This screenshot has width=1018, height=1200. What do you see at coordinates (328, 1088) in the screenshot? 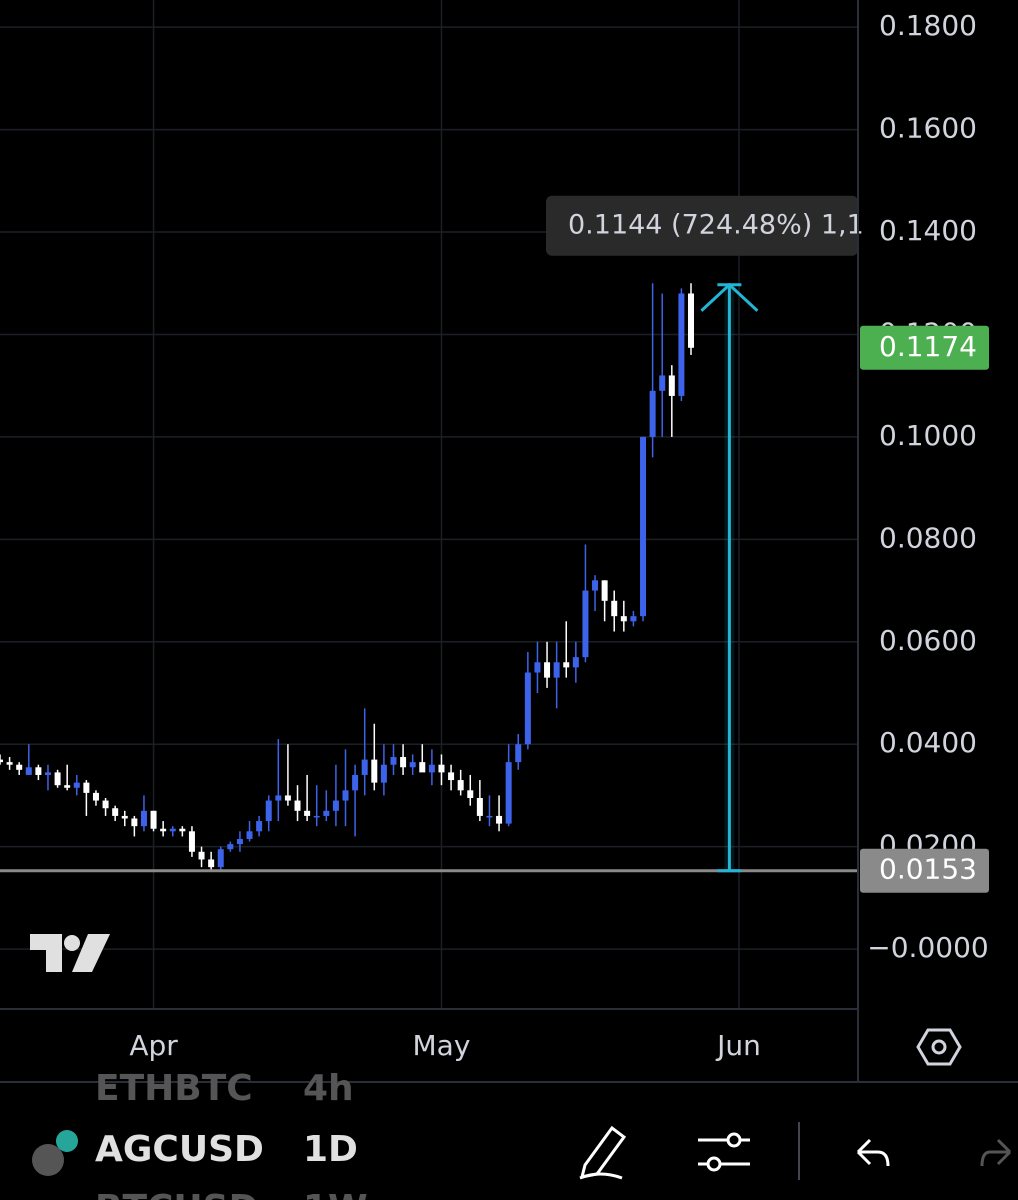
I see `symbol-interval: 4h` at bounding box center [328, 1088].